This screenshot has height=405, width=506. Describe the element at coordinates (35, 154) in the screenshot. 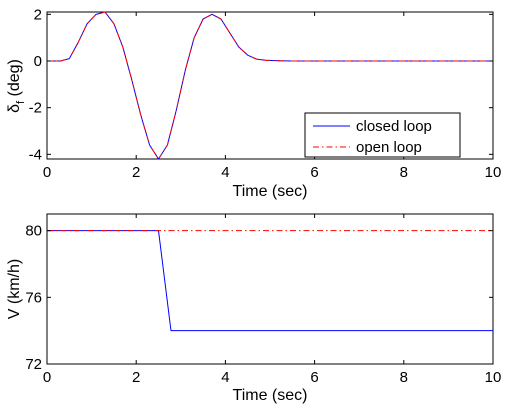

I see `steering-angle-y-tick-label: -4` at that location.